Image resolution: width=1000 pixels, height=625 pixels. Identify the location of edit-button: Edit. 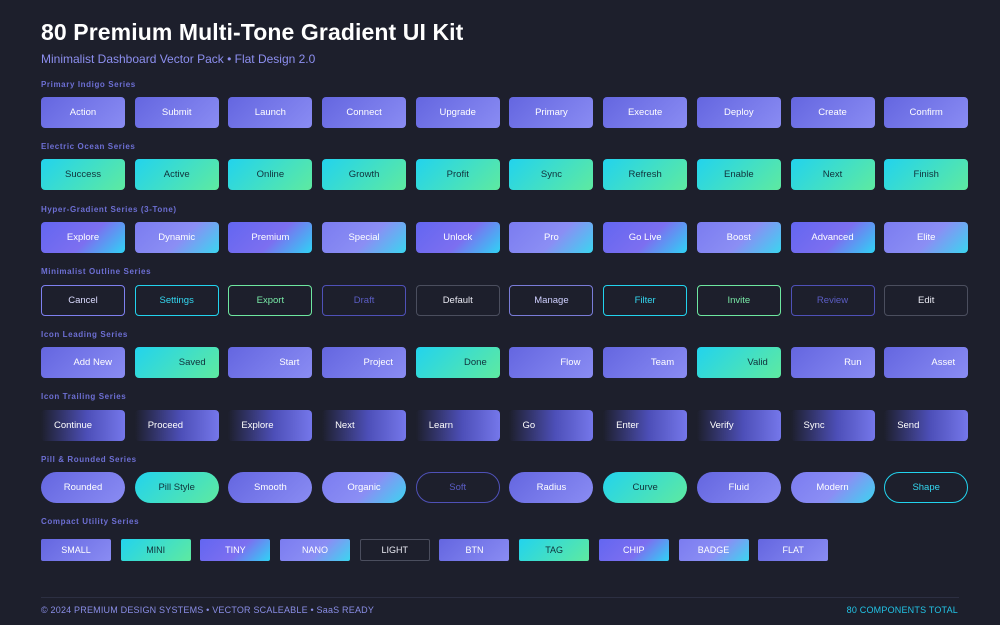
(926, 300).